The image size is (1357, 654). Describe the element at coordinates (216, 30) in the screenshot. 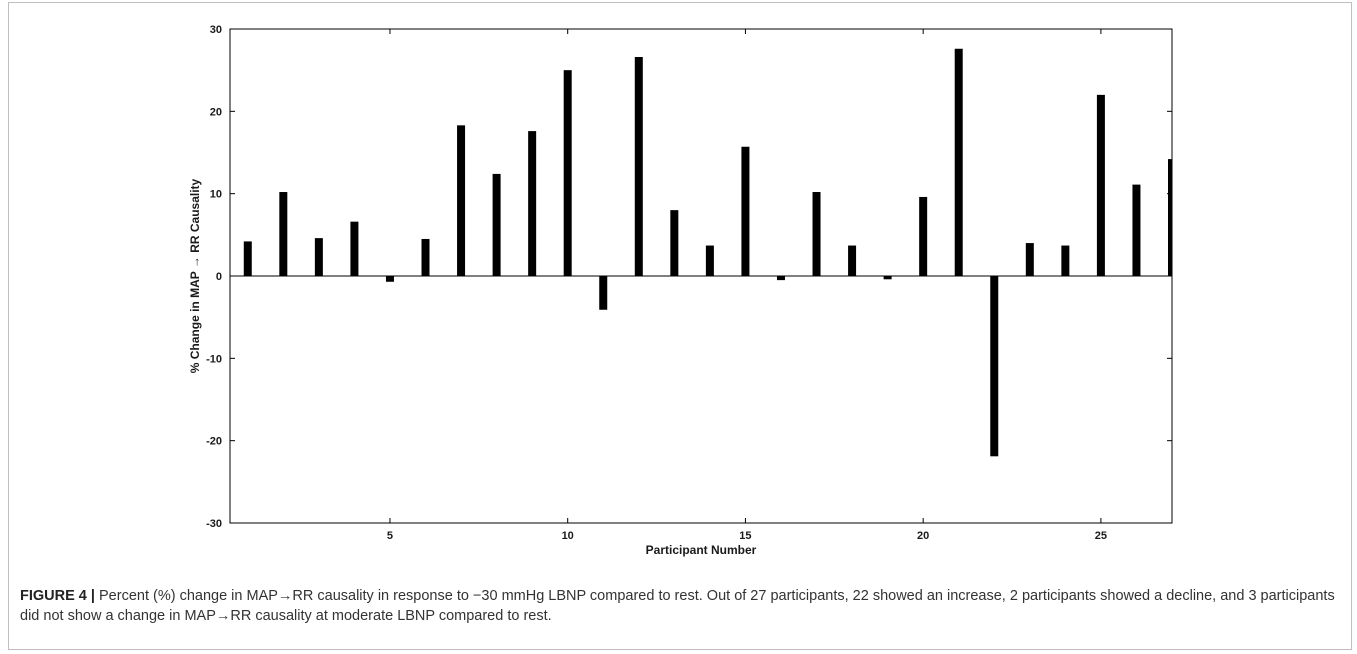

I see `y-tick-label: 30` at that location.